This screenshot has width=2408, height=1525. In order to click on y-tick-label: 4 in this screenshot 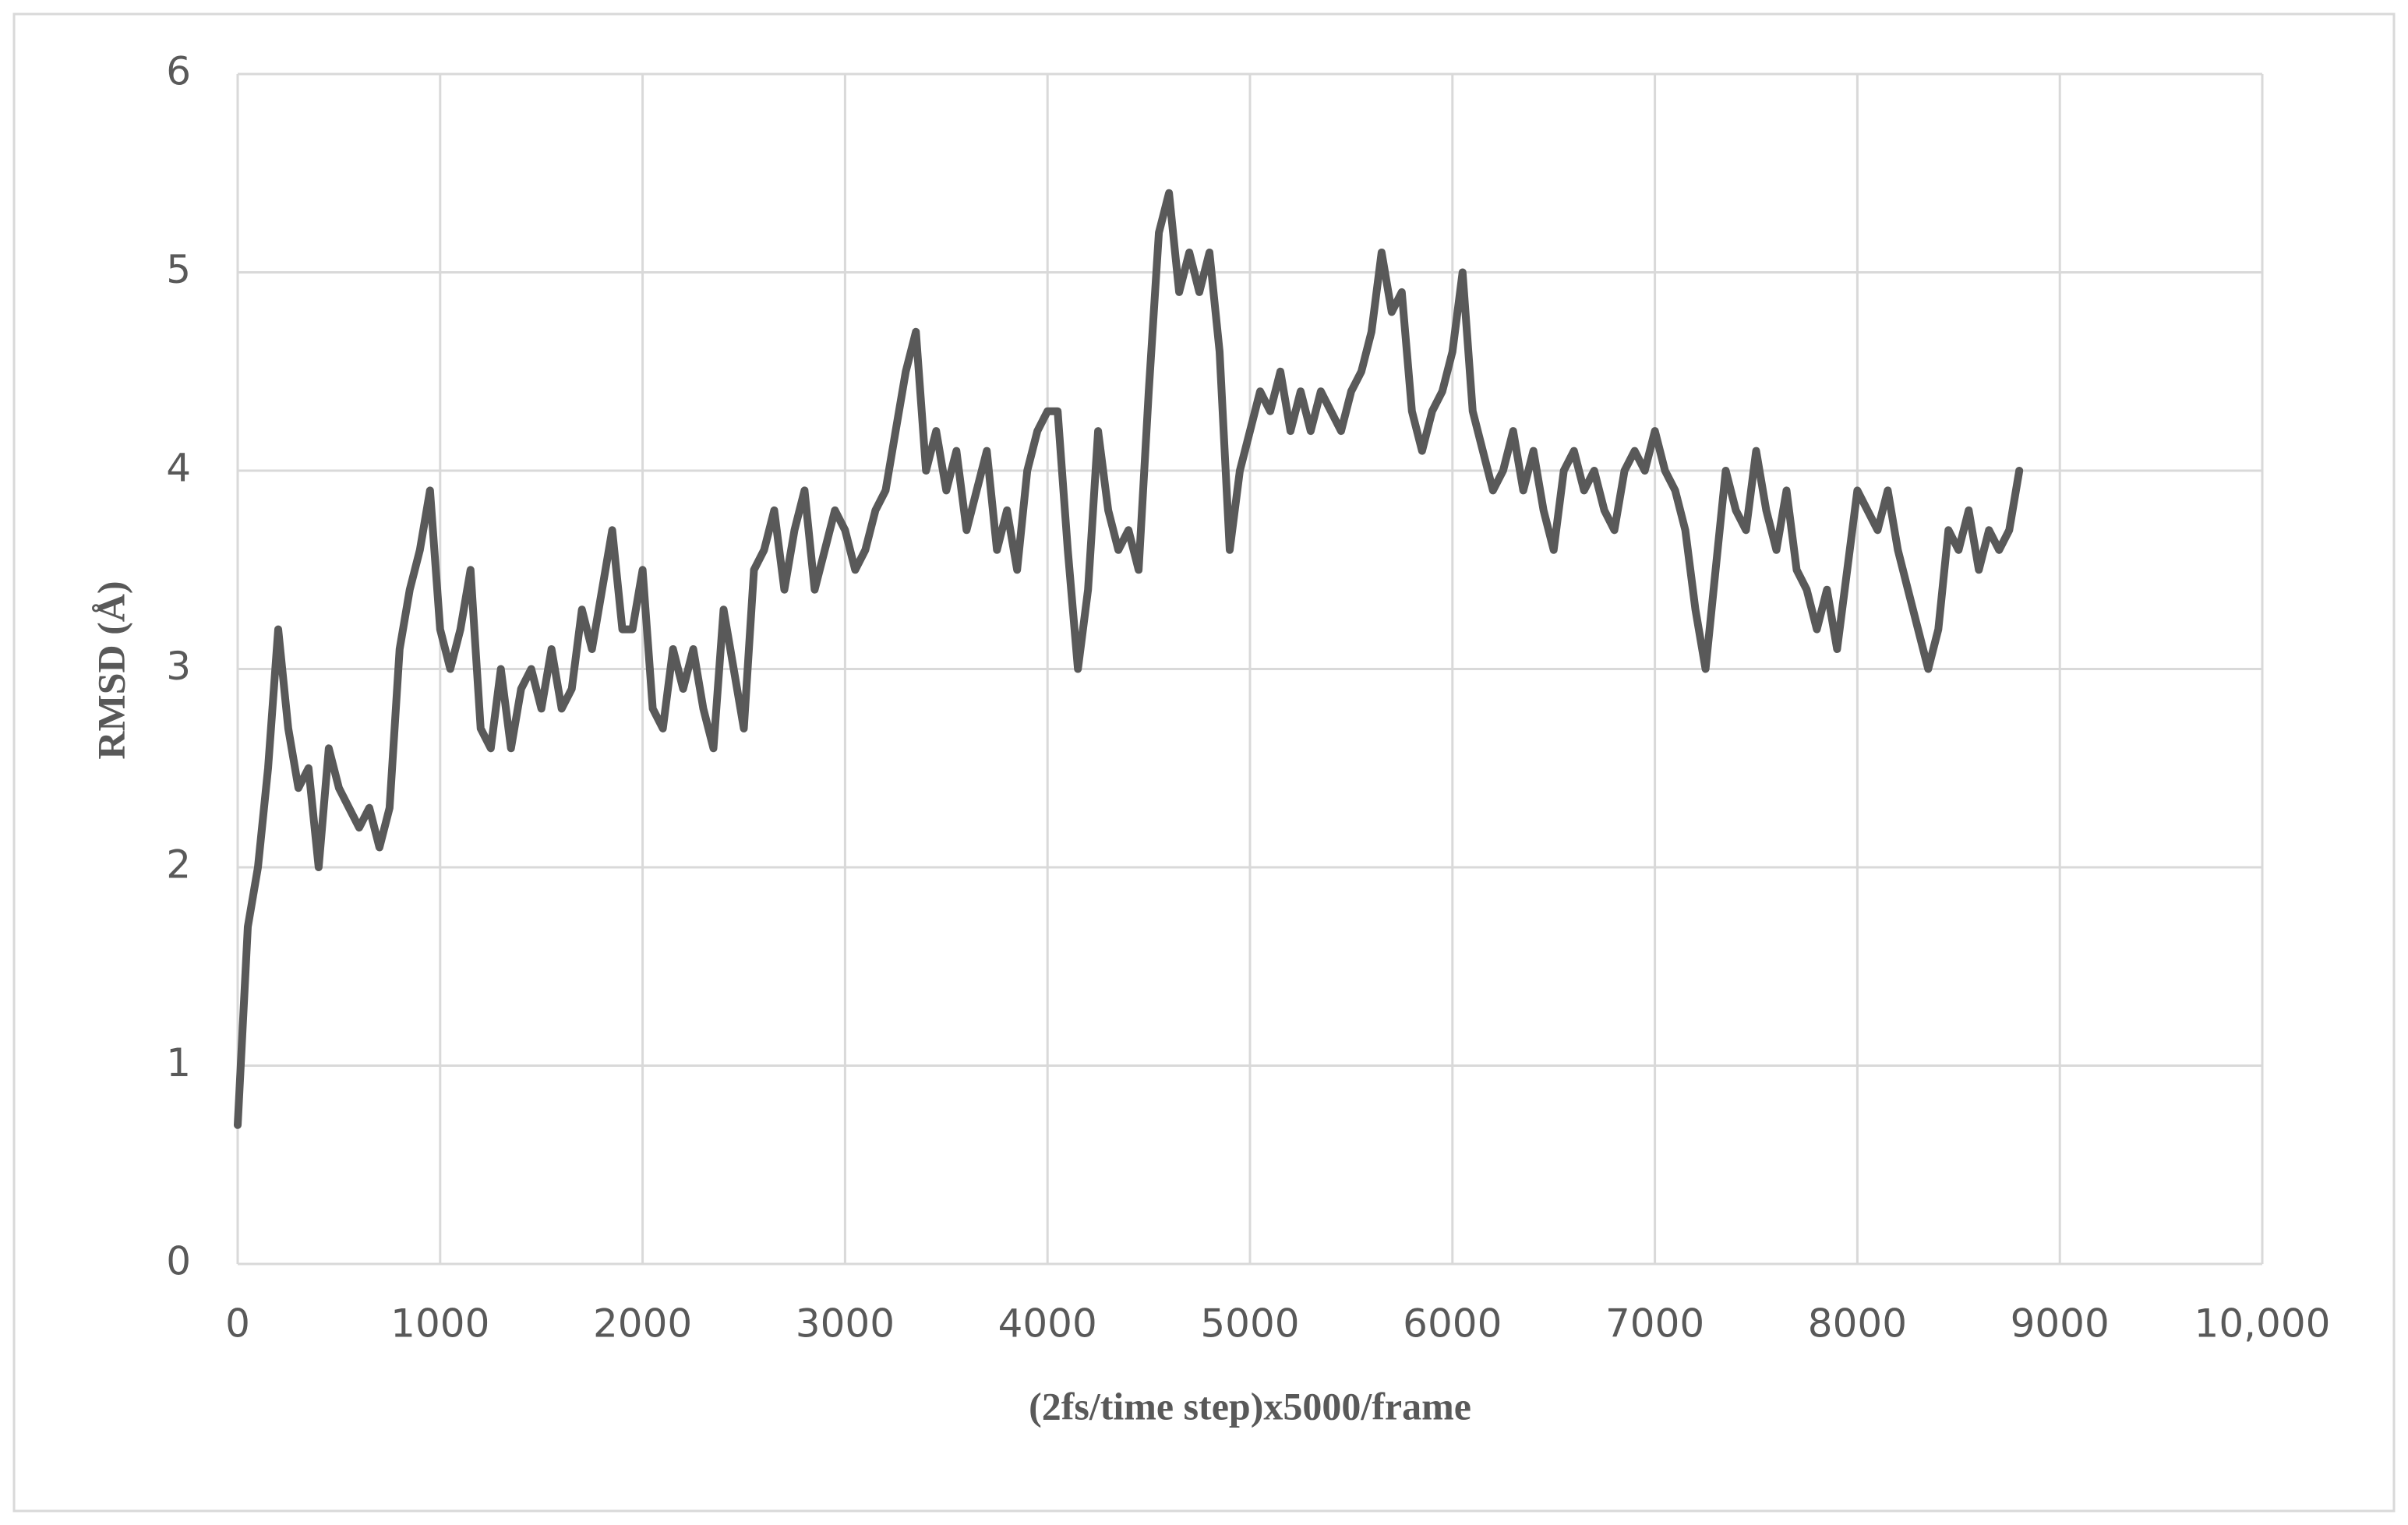, I will do `click(178, 468)`.